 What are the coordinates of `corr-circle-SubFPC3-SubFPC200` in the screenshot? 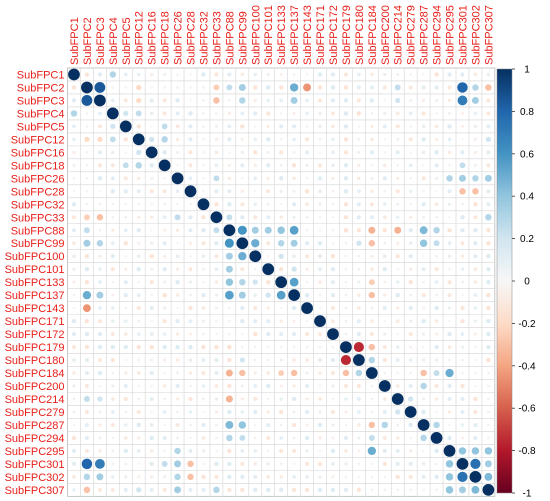 It's located at (384, 100).